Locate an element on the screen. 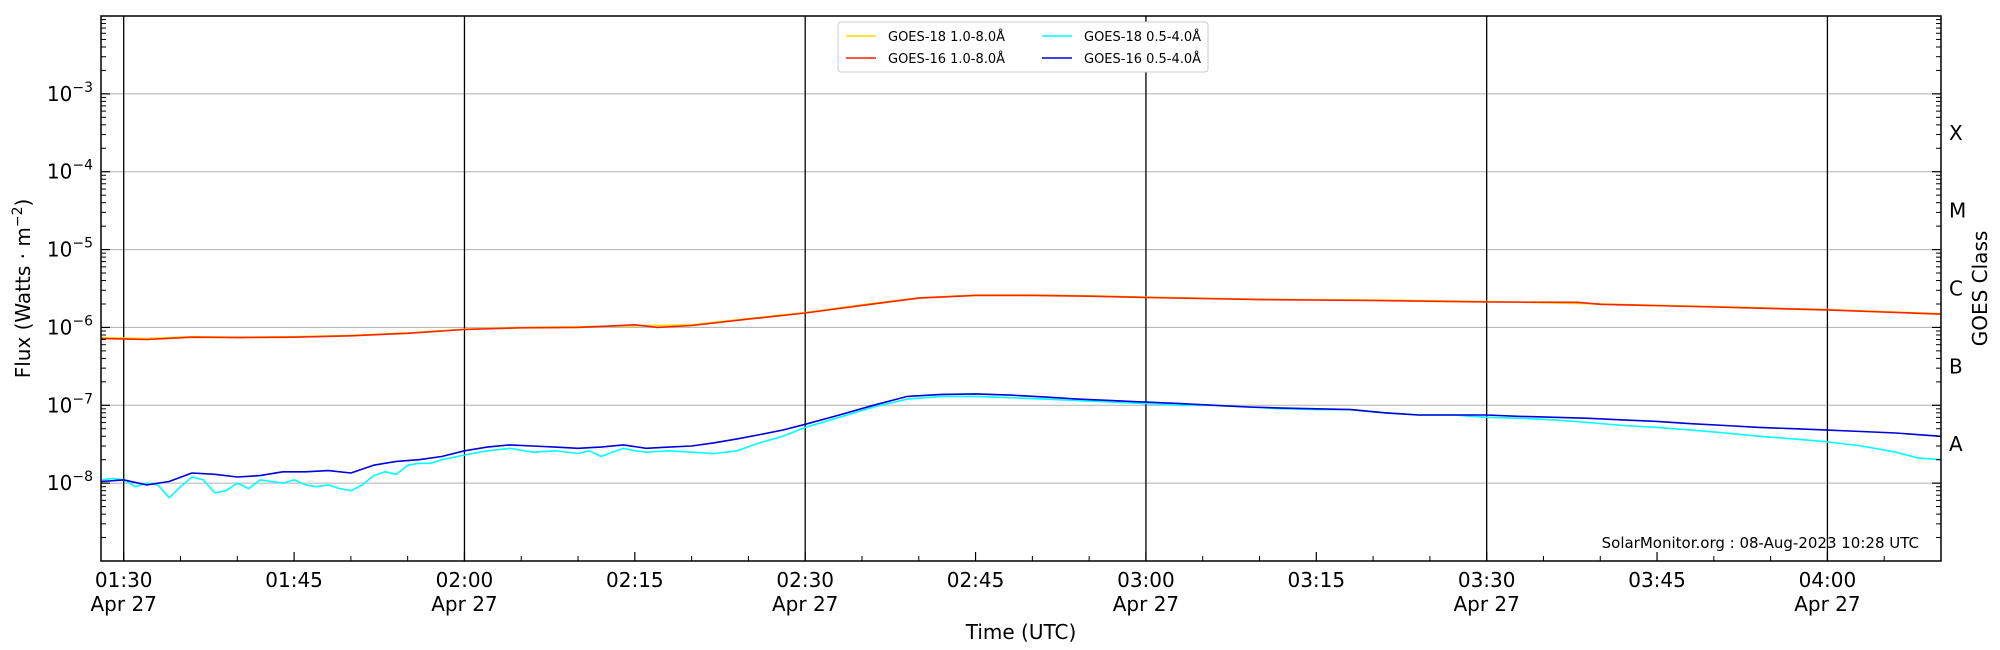  x-tick-label: 04:00 is located at coordinates (1828, 580).